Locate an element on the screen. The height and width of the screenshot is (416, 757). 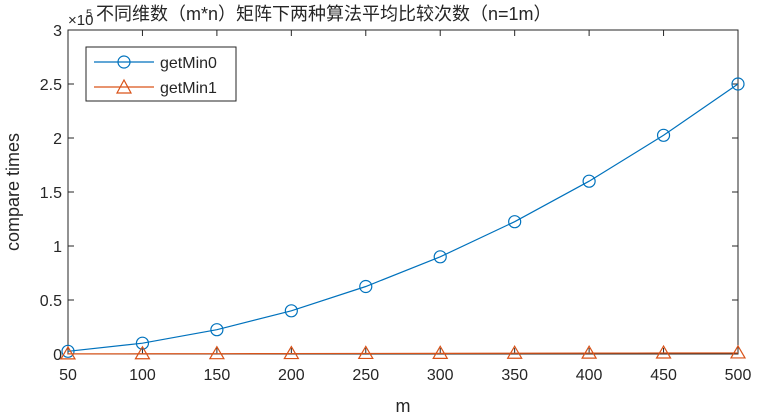
y-tick-label: 3 is located at coordinates (57, 31).